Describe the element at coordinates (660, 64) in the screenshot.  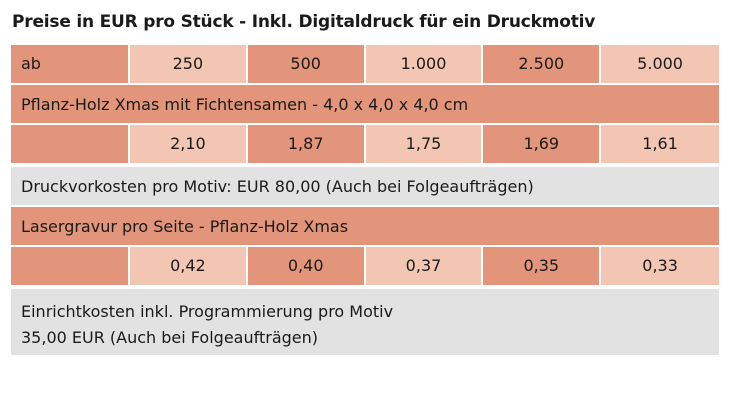
I see `quantity-cell: 5.000` at that location.